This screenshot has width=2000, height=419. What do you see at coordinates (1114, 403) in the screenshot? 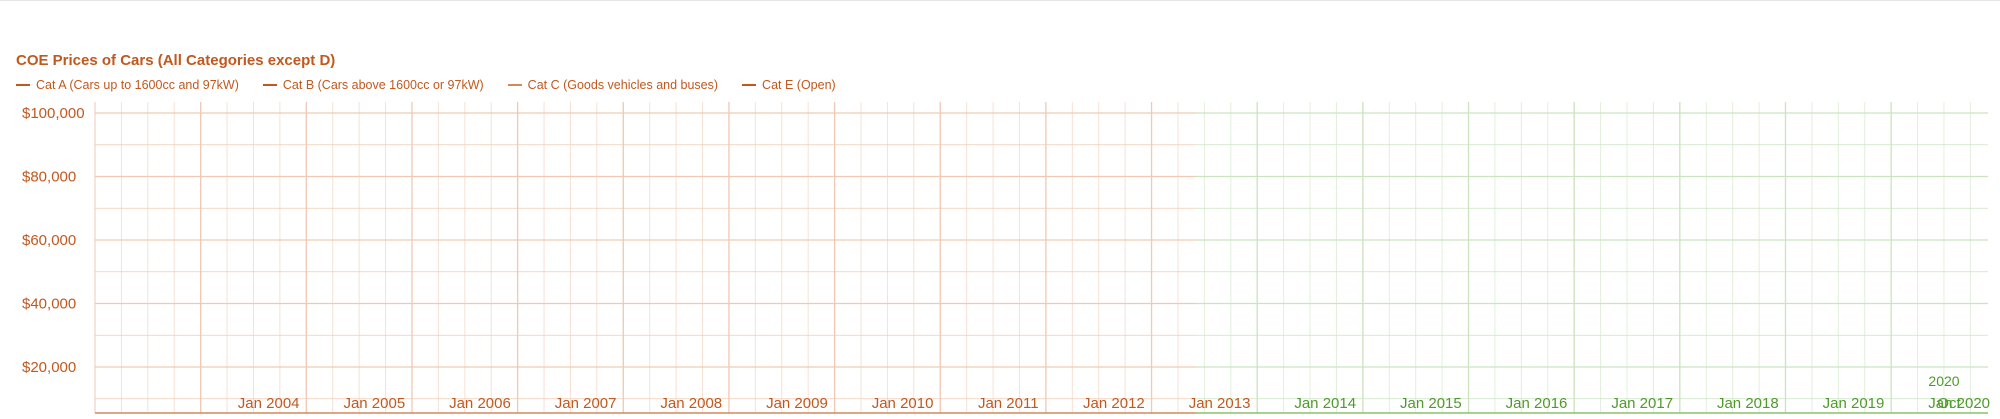
I see `x-tick-label: Jan 2012` at bounding box center [1114, 403].